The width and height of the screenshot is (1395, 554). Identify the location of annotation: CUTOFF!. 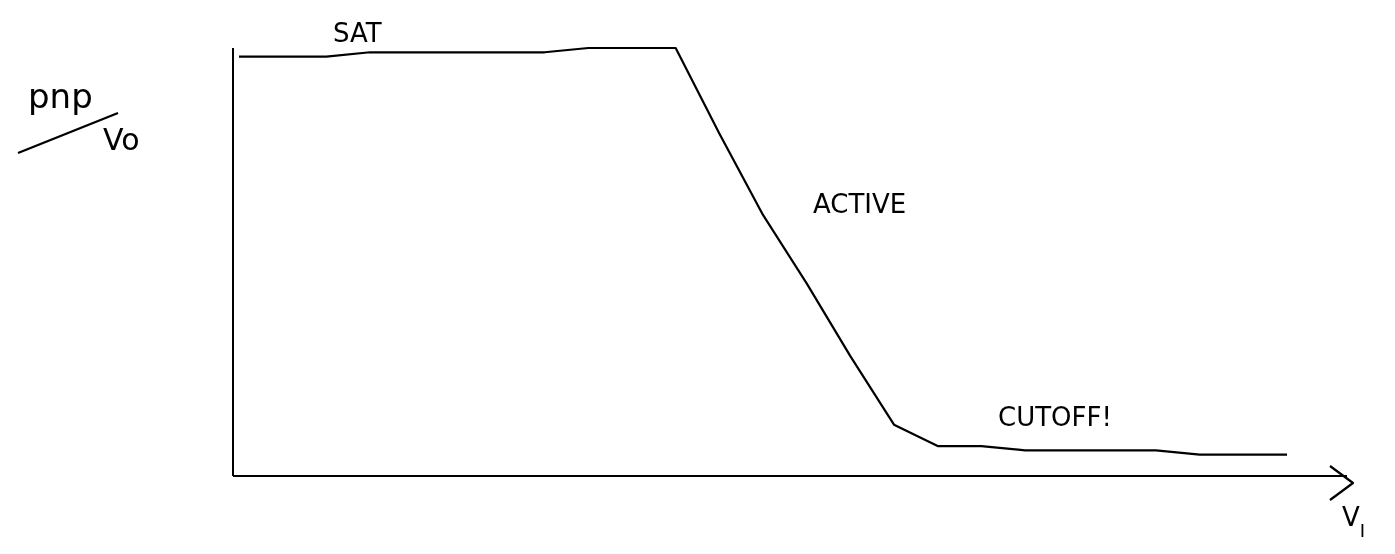
(1055, 417).